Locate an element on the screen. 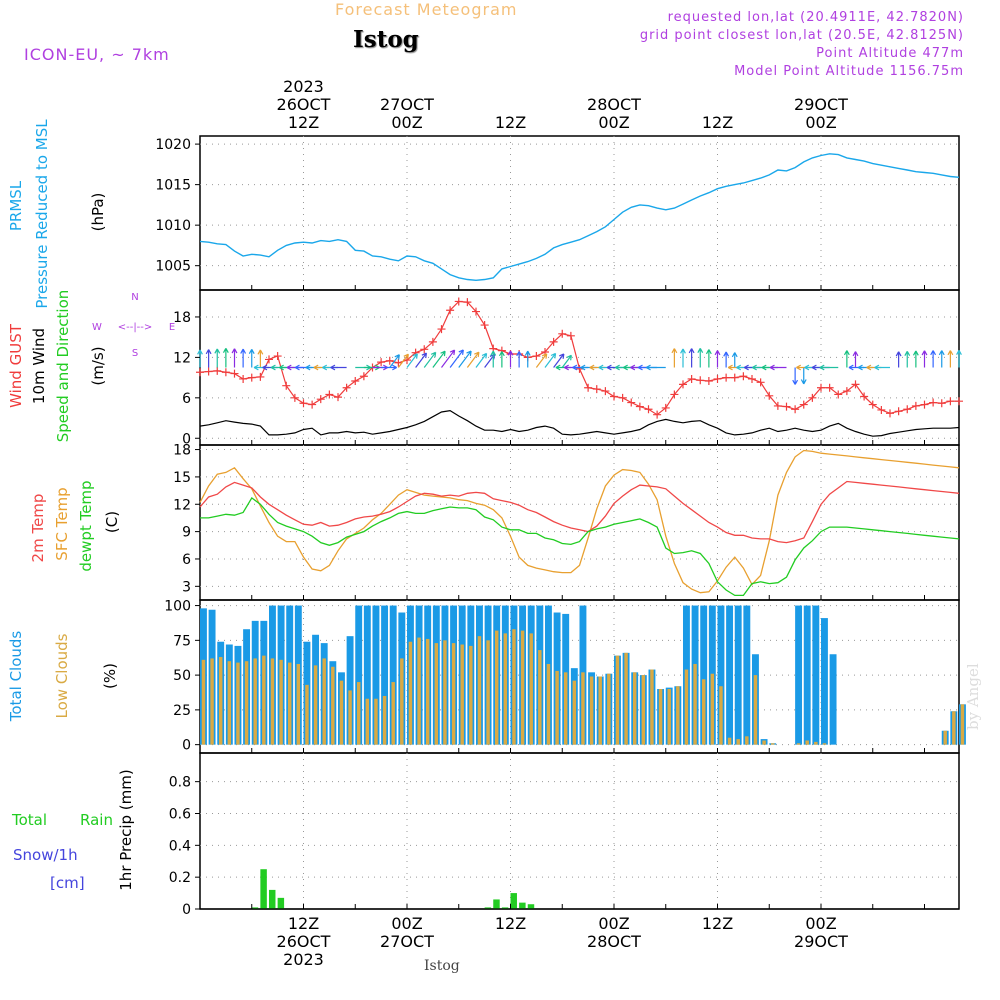  gust-line is located at coordinates (579, 358).